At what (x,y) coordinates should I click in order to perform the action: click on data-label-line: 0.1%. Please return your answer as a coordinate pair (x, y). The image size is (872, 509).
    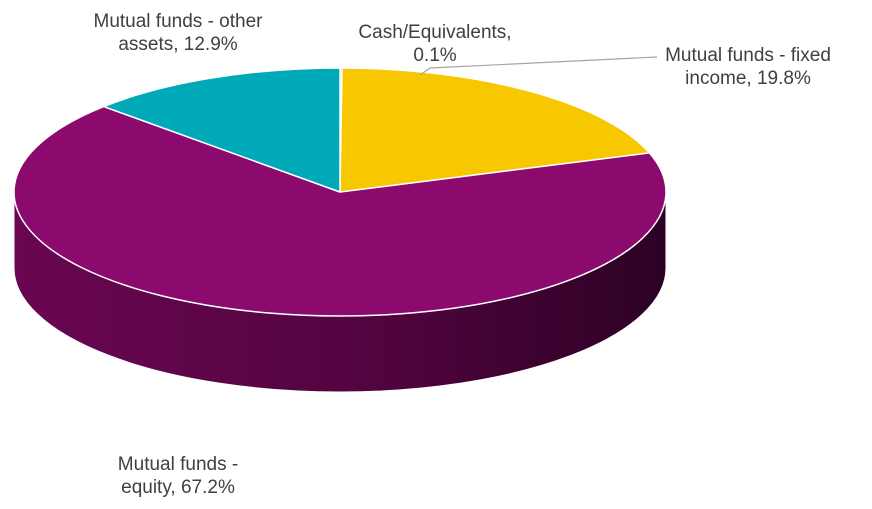
    Looking at the image, I should click on (434, 55).